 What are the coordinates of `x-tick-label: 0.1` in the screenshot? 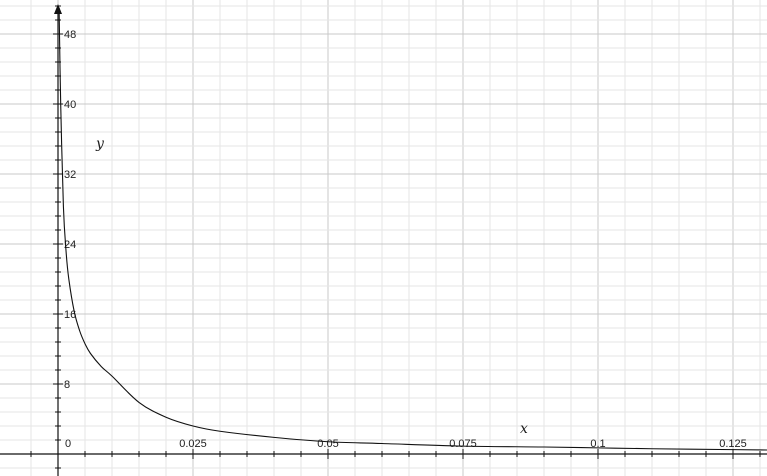 It's located at (597, 444).